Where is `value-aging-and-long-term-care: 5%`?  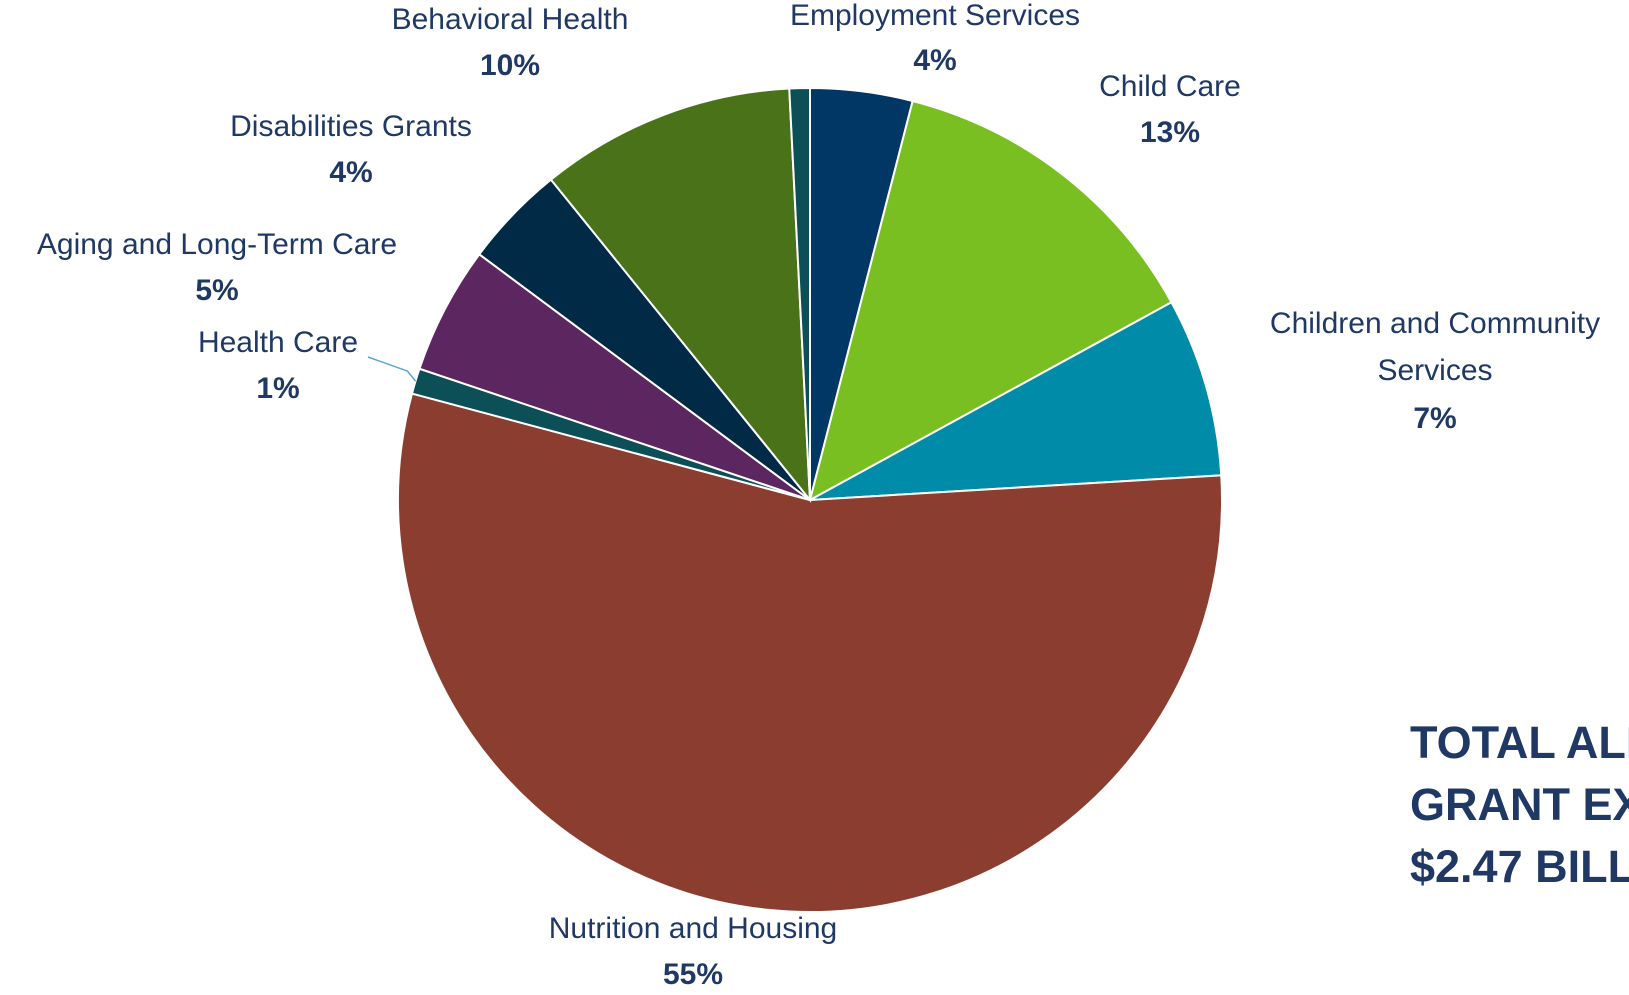 value-aging-and-long-term-care: 5% is located at coordinates (216, 290).